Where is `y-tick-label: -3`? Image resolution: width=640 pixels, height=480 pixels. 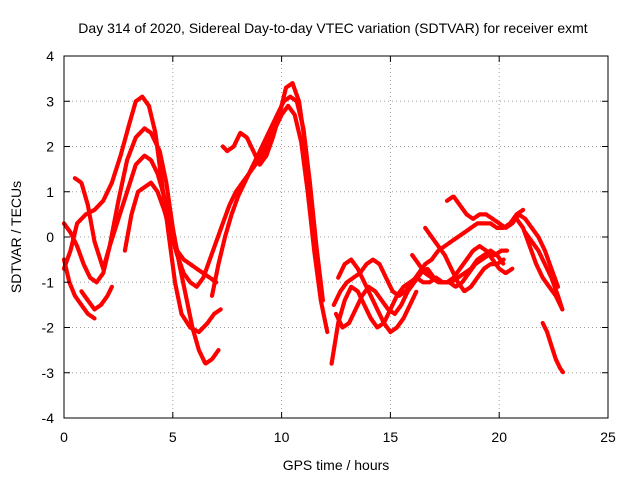
y-tick-label: -3 is located at coordinates (48, 373).